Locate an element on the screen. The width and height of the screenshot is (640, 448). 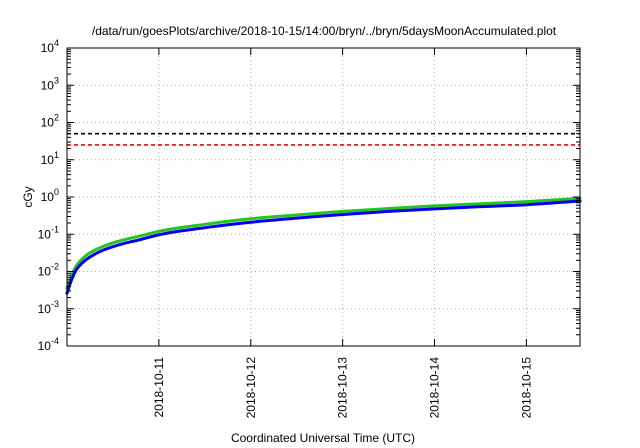
y-tick-label: 10² is located at coordinates (50, 121).